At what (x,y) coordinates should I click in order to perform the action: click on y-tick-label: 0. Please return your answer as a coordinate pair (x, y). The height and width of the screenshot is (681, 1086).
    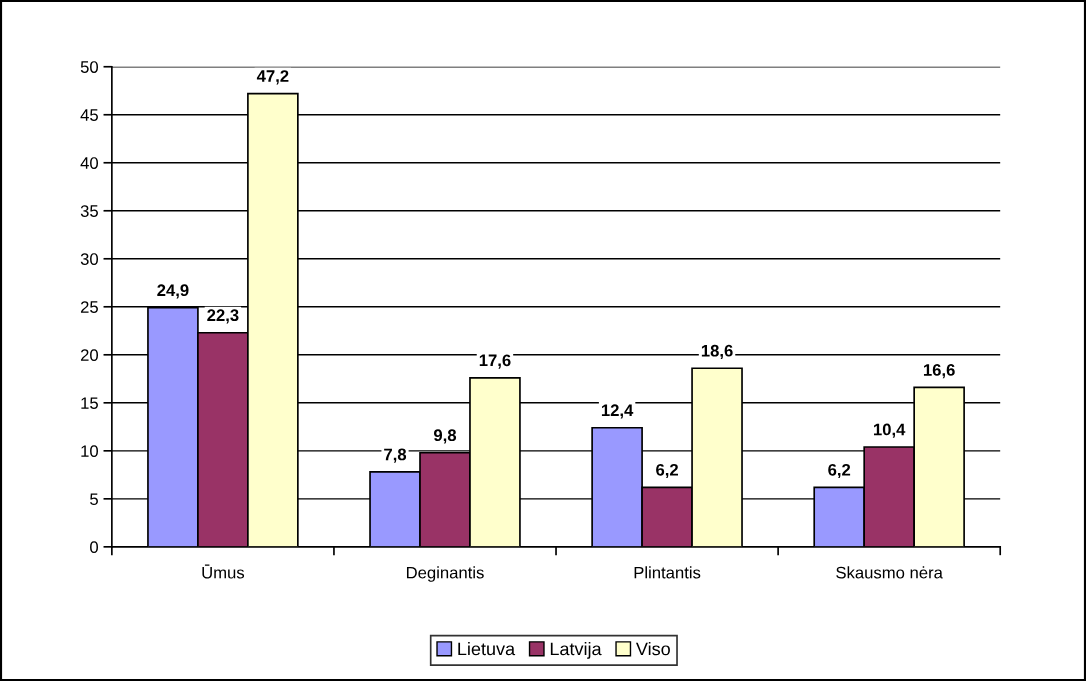
    Looking at the image, I should click on (94, 547).